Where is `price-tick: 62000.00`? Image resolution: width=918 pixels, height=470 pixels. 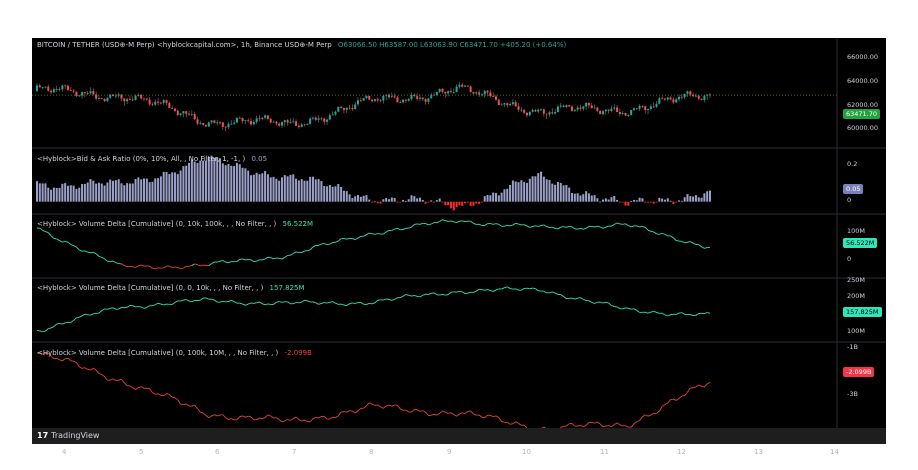
price-tick: 62000.00 is located at coordinates (863, 105).